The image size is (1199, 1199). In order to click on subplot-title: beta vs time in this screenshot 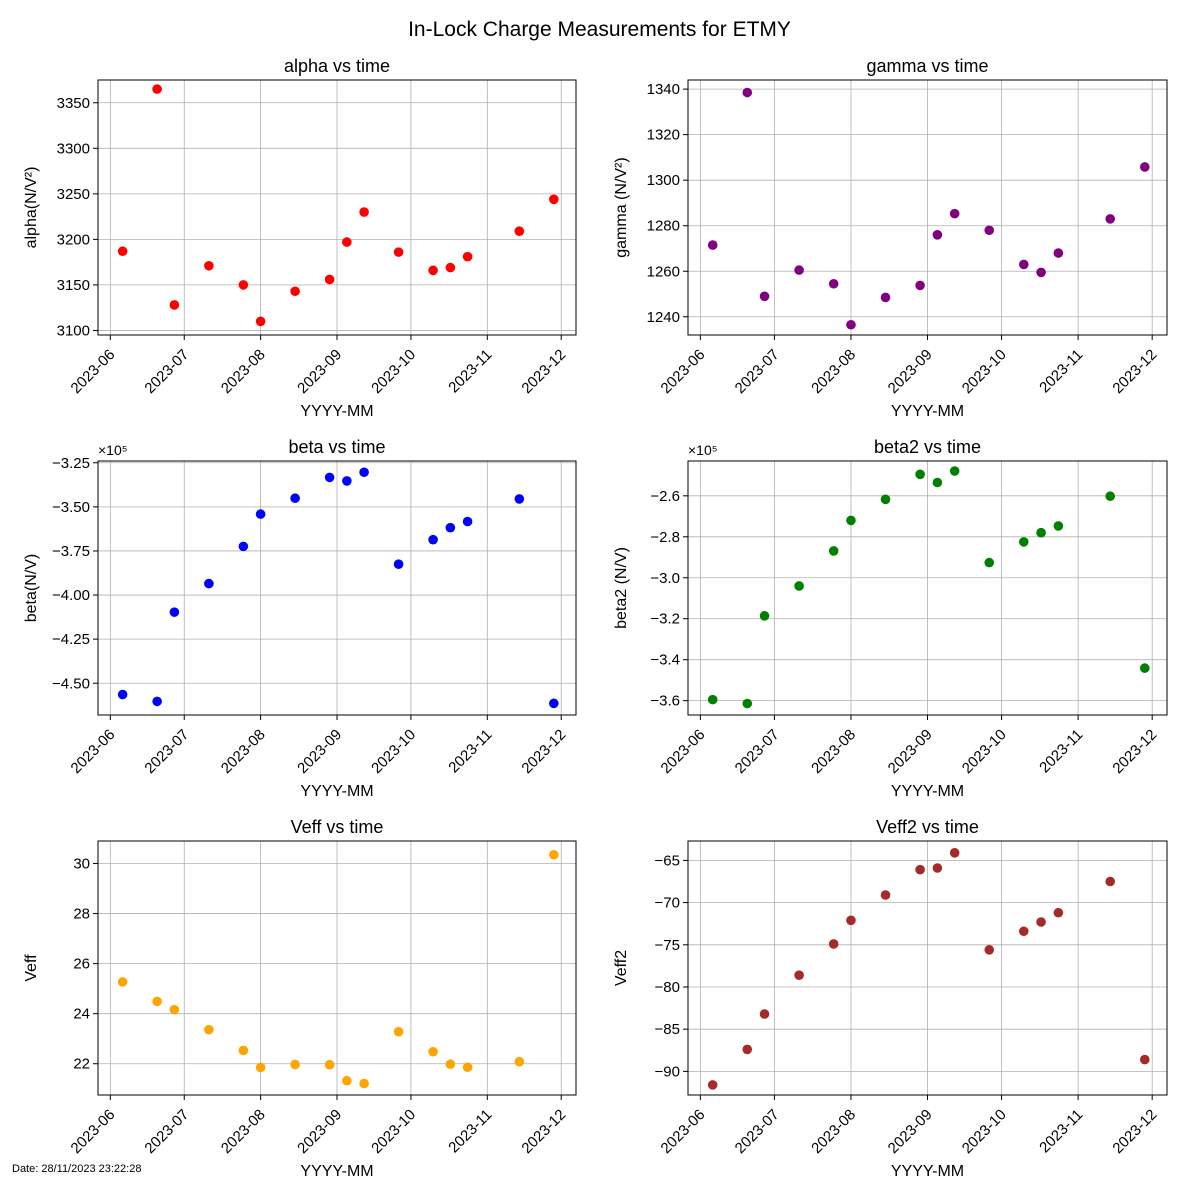, I will do `click(336, 447)`.